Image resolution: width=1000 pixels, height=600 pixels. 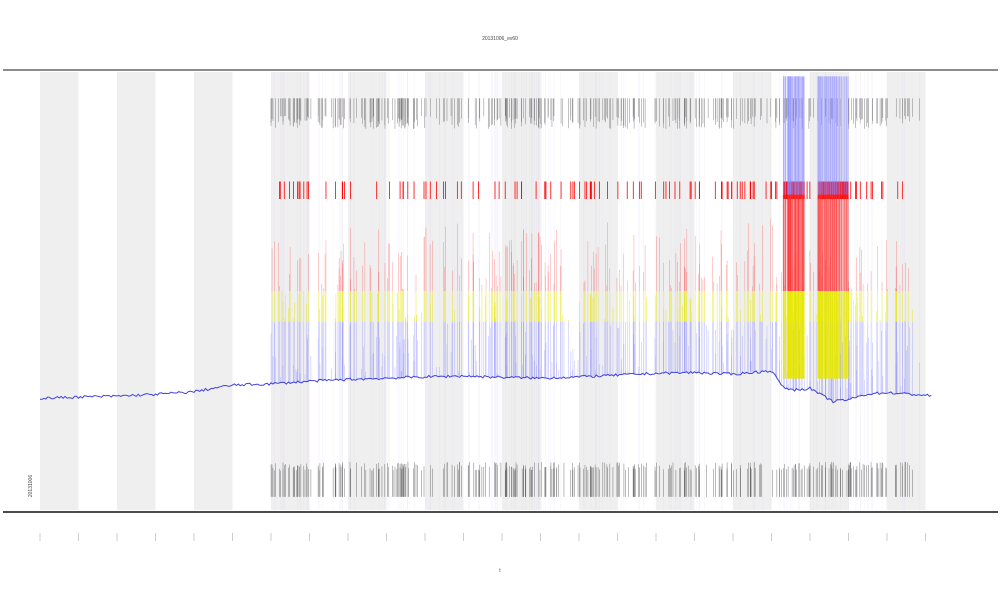 What do you see at coordinates (500, 571) in the screenshot?
I see `x-axis-label: t` at bounding box center [500, 571].